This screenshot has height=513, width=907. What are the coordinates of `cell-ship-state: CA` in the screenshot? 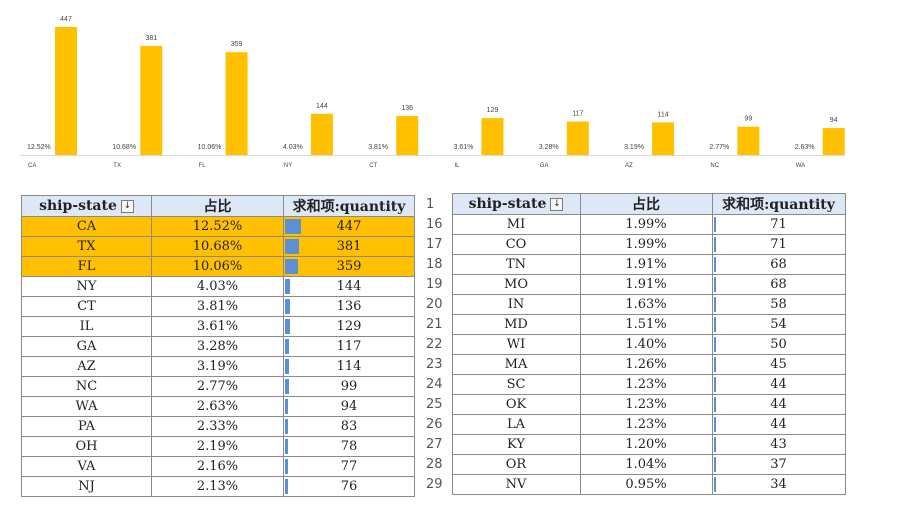 It's located at (86, 226).